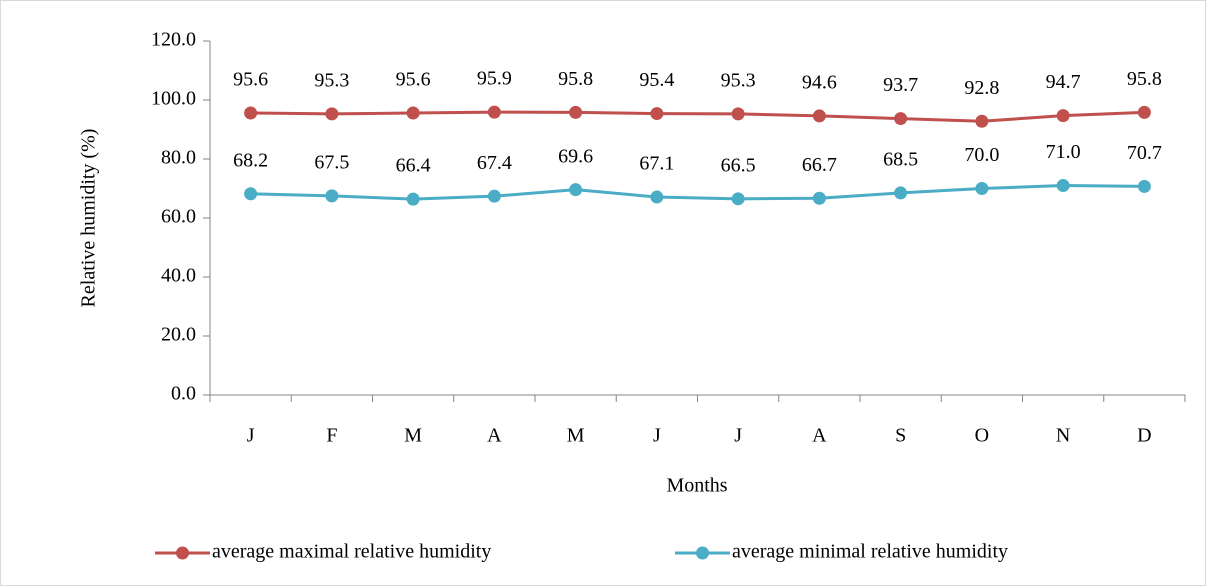  What do you see at coordinates (1063, 82) in the screenshot?
I see `data-label: 94.7` at bounding box center [1063, 82].